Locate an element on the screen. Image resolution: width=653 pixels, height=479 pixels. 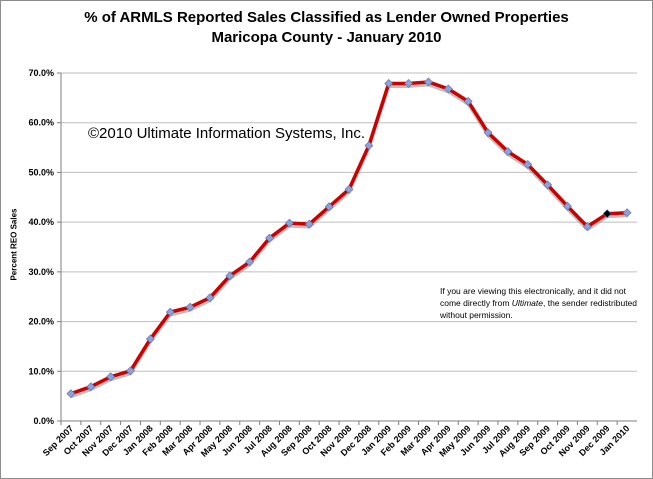
y-tick-label: 30.0% is located at coordinates (41, 272).